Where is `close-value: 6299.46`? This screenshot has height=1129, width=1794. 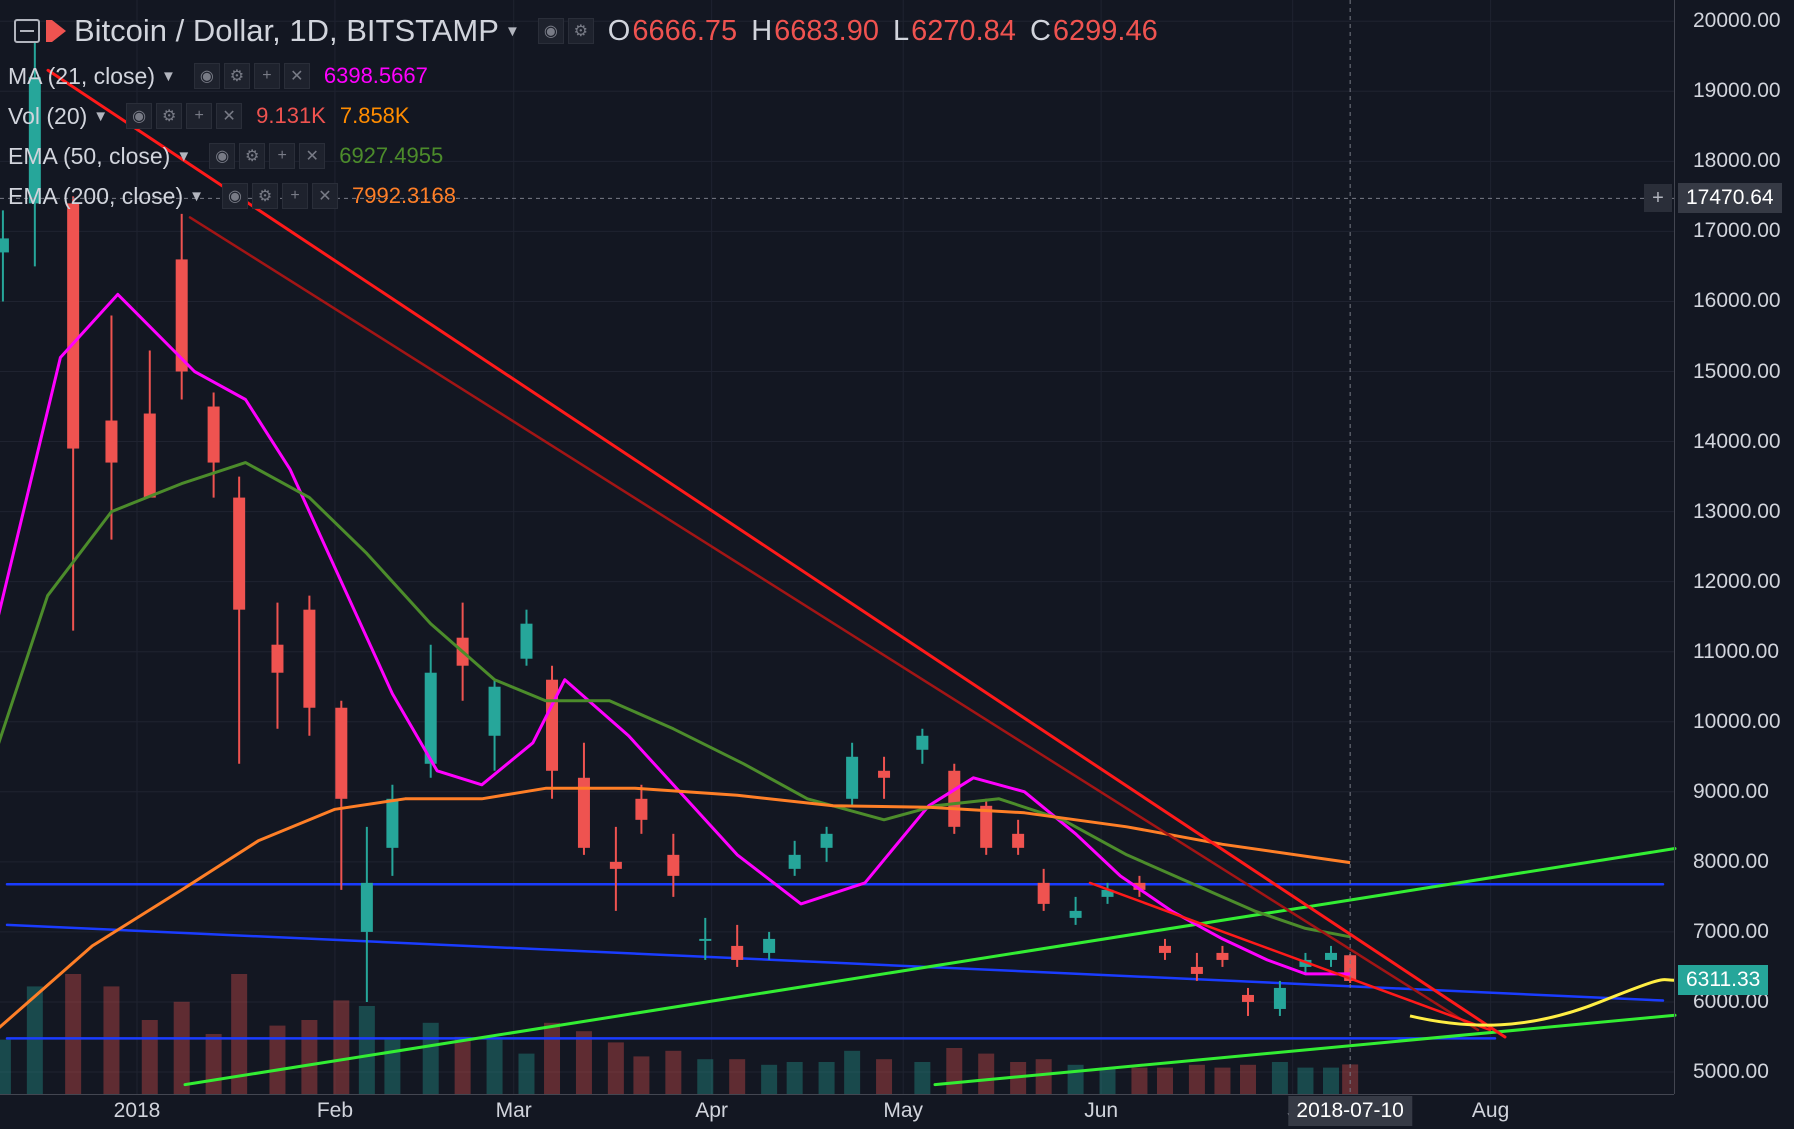 close-value: 6299.46 is located at coordinates (1105, 30).